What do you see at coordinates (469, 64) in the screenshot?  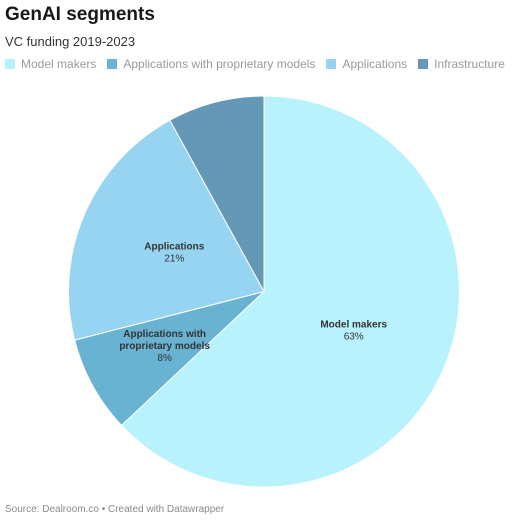 I see `legend-label: Infrastructure` at bounding box center [469, 64].